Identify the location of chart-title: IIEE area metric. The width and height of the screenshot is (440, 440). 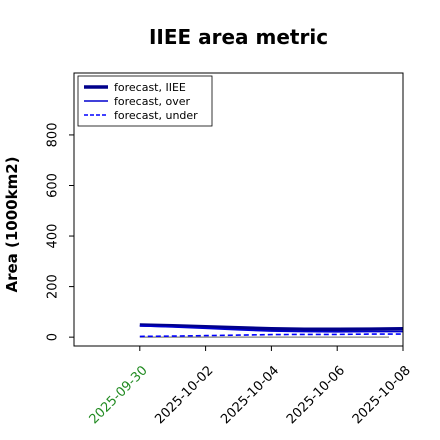
(238, 37).